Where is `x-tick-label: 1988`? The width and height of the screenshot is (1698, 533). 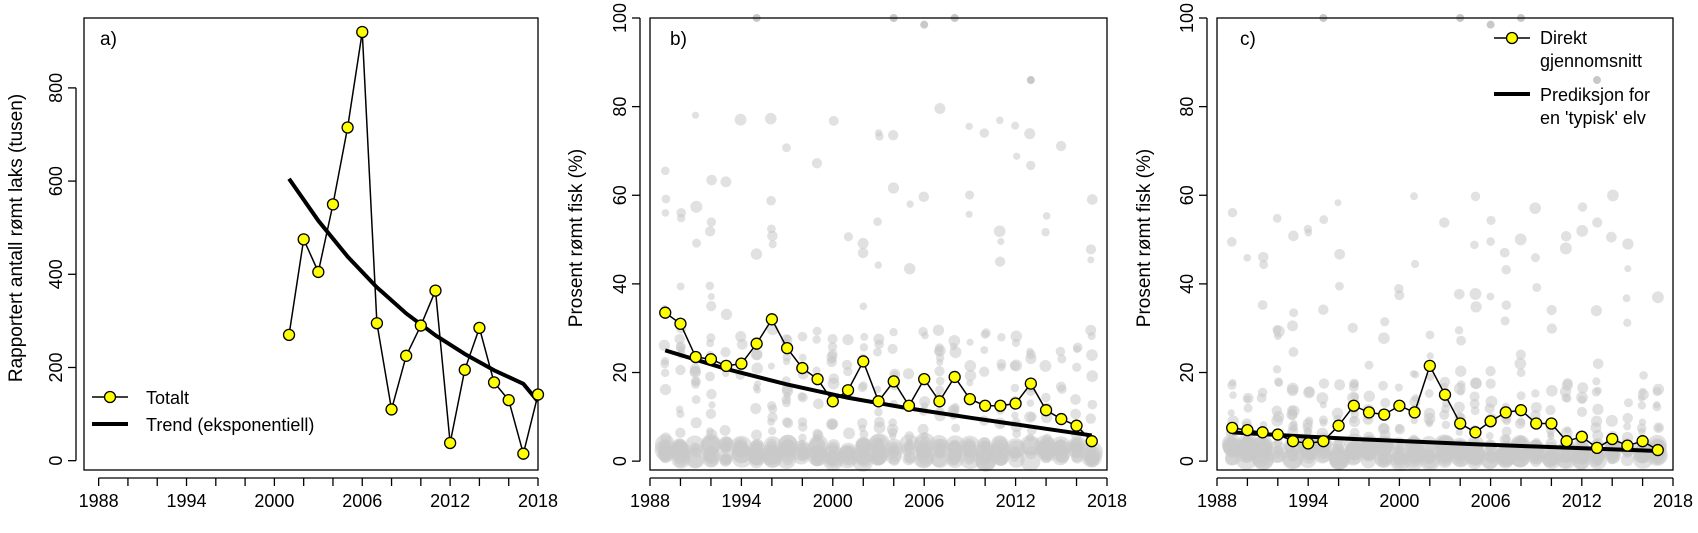
x-tick-label: 1988 is located at coordinates (650, 501).